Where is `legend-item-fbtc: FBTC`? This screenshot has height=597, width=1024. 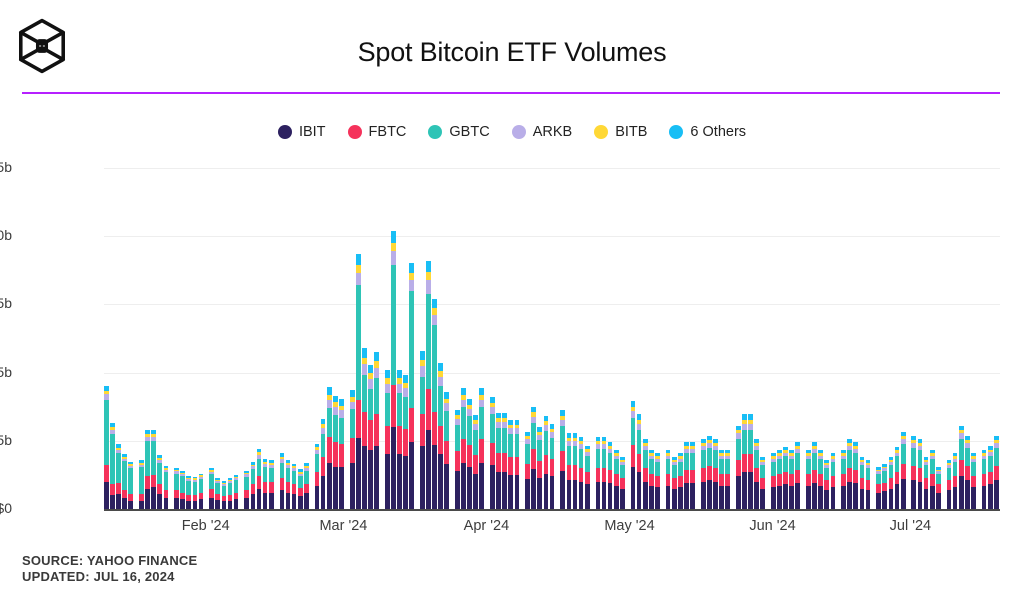 legend-item-fbtc: FBTC is located at coordinates (376, 132).